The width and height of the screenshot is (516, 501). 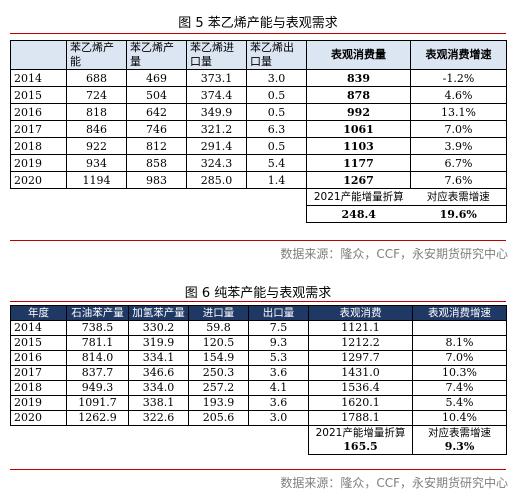 What do you see at coordinates (458, 129) in the screenshot?
I see `table-cell: 7.0%` at bounding box center [458, 129].